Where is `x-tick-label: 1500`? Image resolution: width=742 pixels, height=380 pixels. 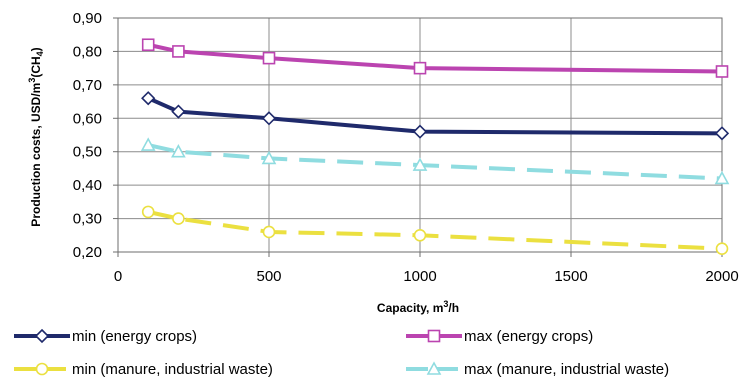 x-tick-label: 1500 is located at coordinates (570, 276).